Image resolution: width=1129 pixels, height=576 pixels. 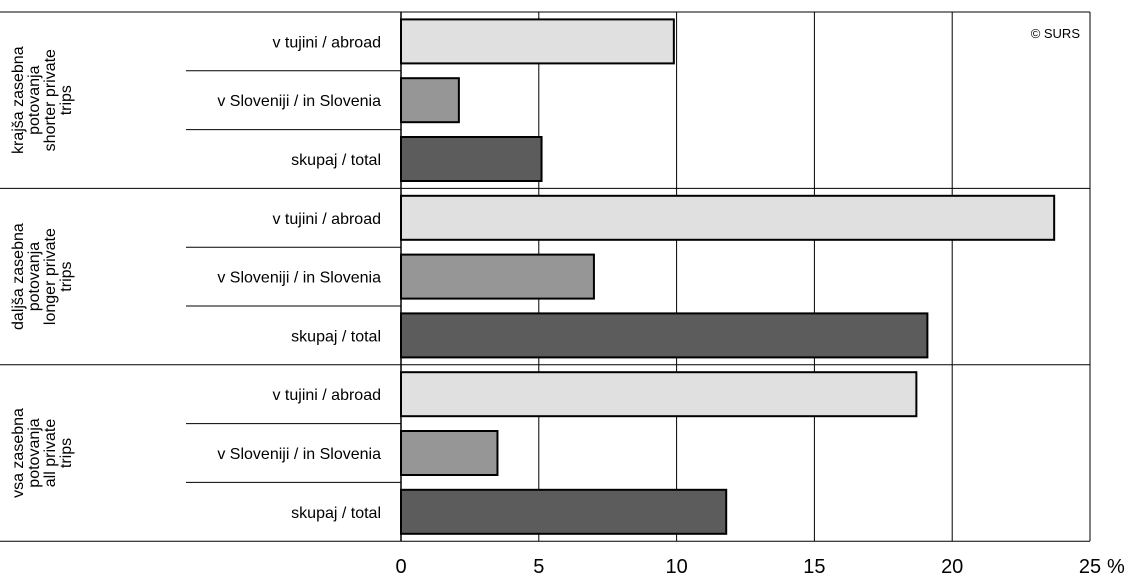 I want to click on x-tick-label: 0, so click(x=400, y=566).